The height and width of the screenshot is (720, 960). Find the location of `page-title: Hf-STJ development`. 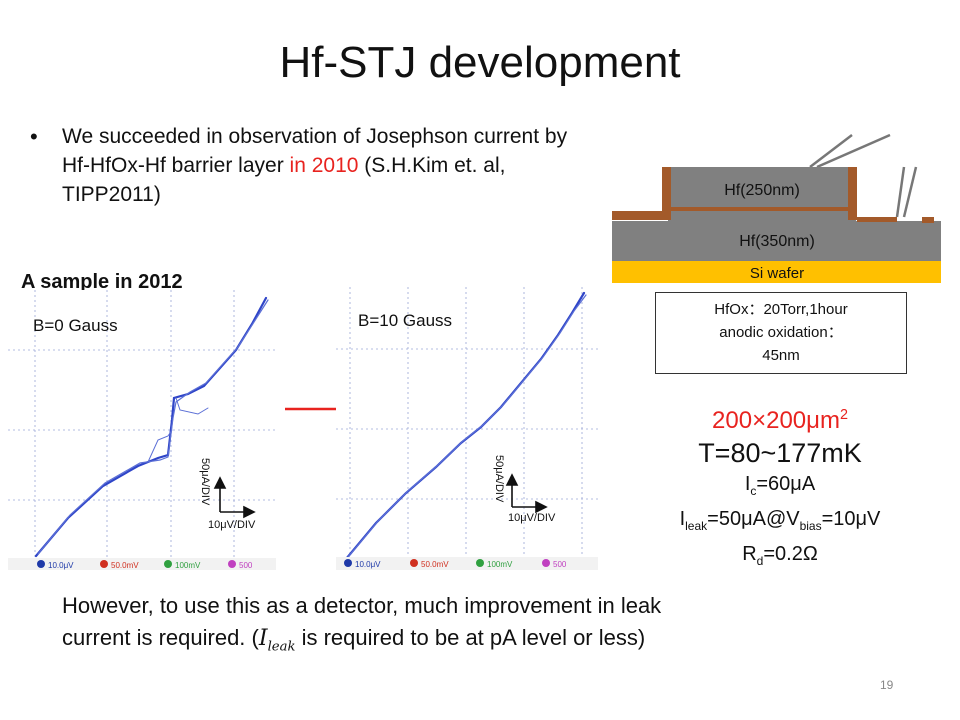

page-title: Hf-STJ development is located at coordinates (480, 62).